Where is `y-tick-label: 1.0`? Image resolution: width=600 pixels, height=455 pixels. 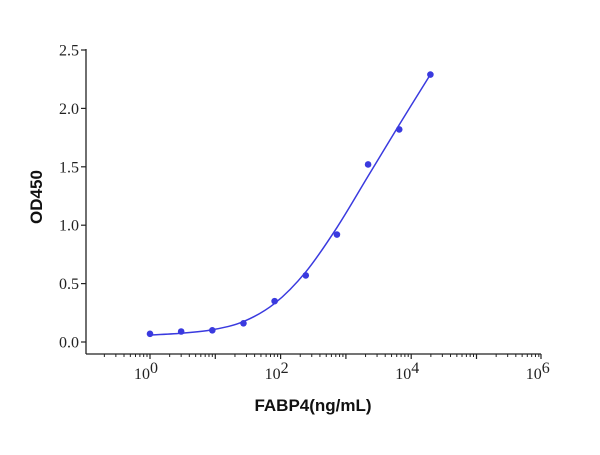
y-tick-label: 1.0 is located at coordinates (69, 226).